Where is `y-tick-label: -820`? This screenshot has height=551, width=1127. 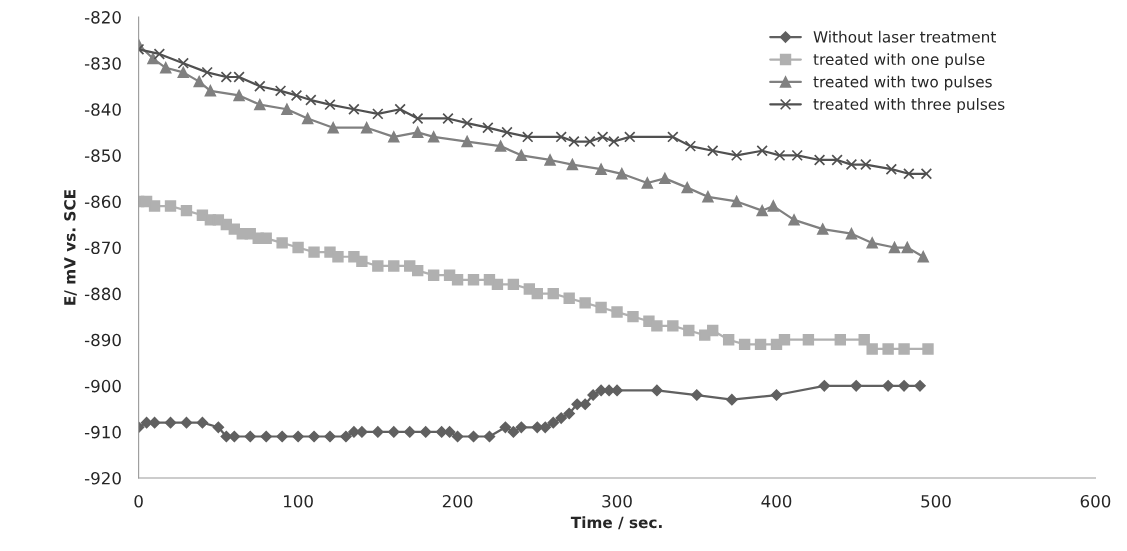
y-tick-label: -820 is located at coordinates (102, 17).